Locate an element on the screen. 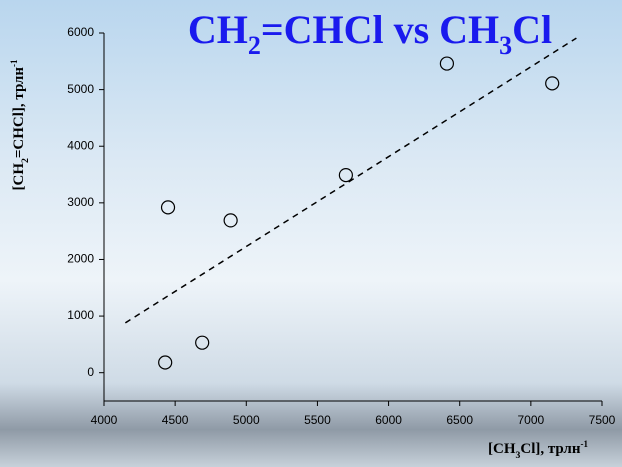 This screenshot has width=622, height=467. x-tick-label: 7500 is located at coordinates (602, 420).